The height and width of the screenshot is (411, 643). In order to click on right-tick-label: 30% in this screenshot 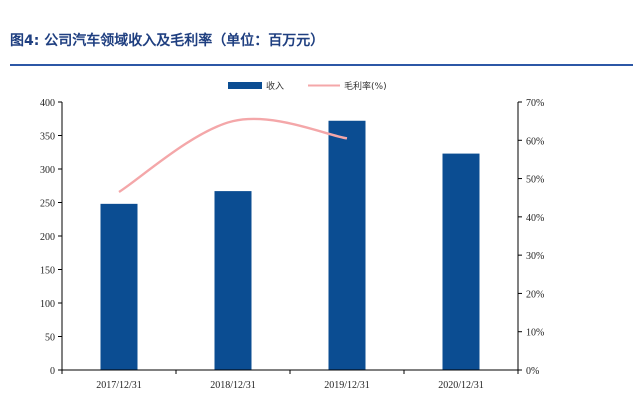, I will do `click(535, 256)`.